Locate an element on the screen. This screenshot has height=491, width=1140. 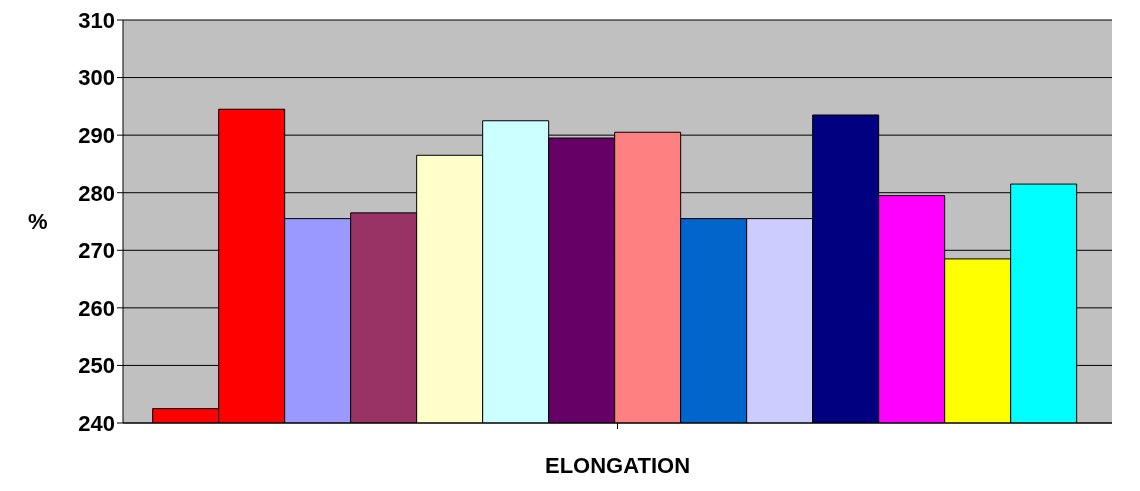
y-tick-label: 300 is located at coordinates (96, 78).